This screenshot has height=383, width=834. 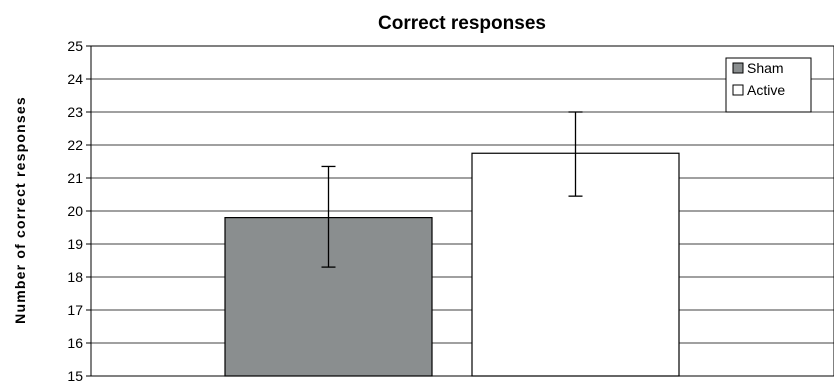 I want to click on legend-swatch-sham, so click(x=738, y=68).